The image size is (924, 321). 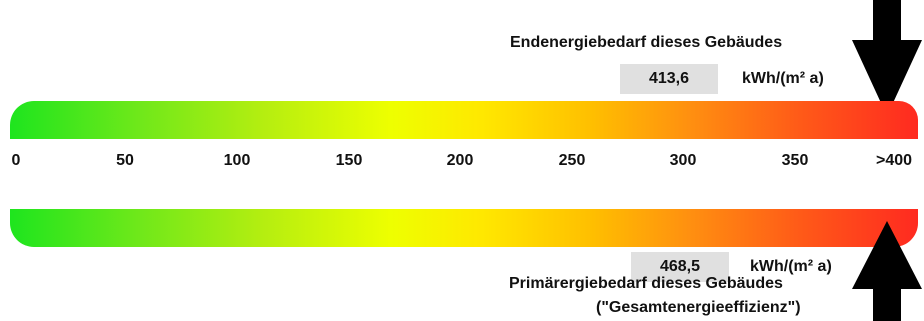 What do you see at coordinates (349, 160) in the screenshot?
I see `scale-tick-150: 150` at bounding box center [349, 160].